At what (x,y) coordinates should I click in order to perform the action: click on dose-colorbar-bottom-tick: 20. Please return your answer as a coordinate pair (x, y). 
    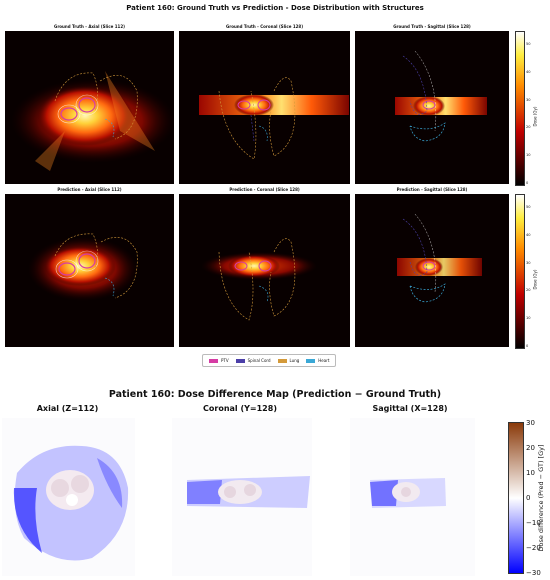
    Looking at the image, I should click on (528, 290).